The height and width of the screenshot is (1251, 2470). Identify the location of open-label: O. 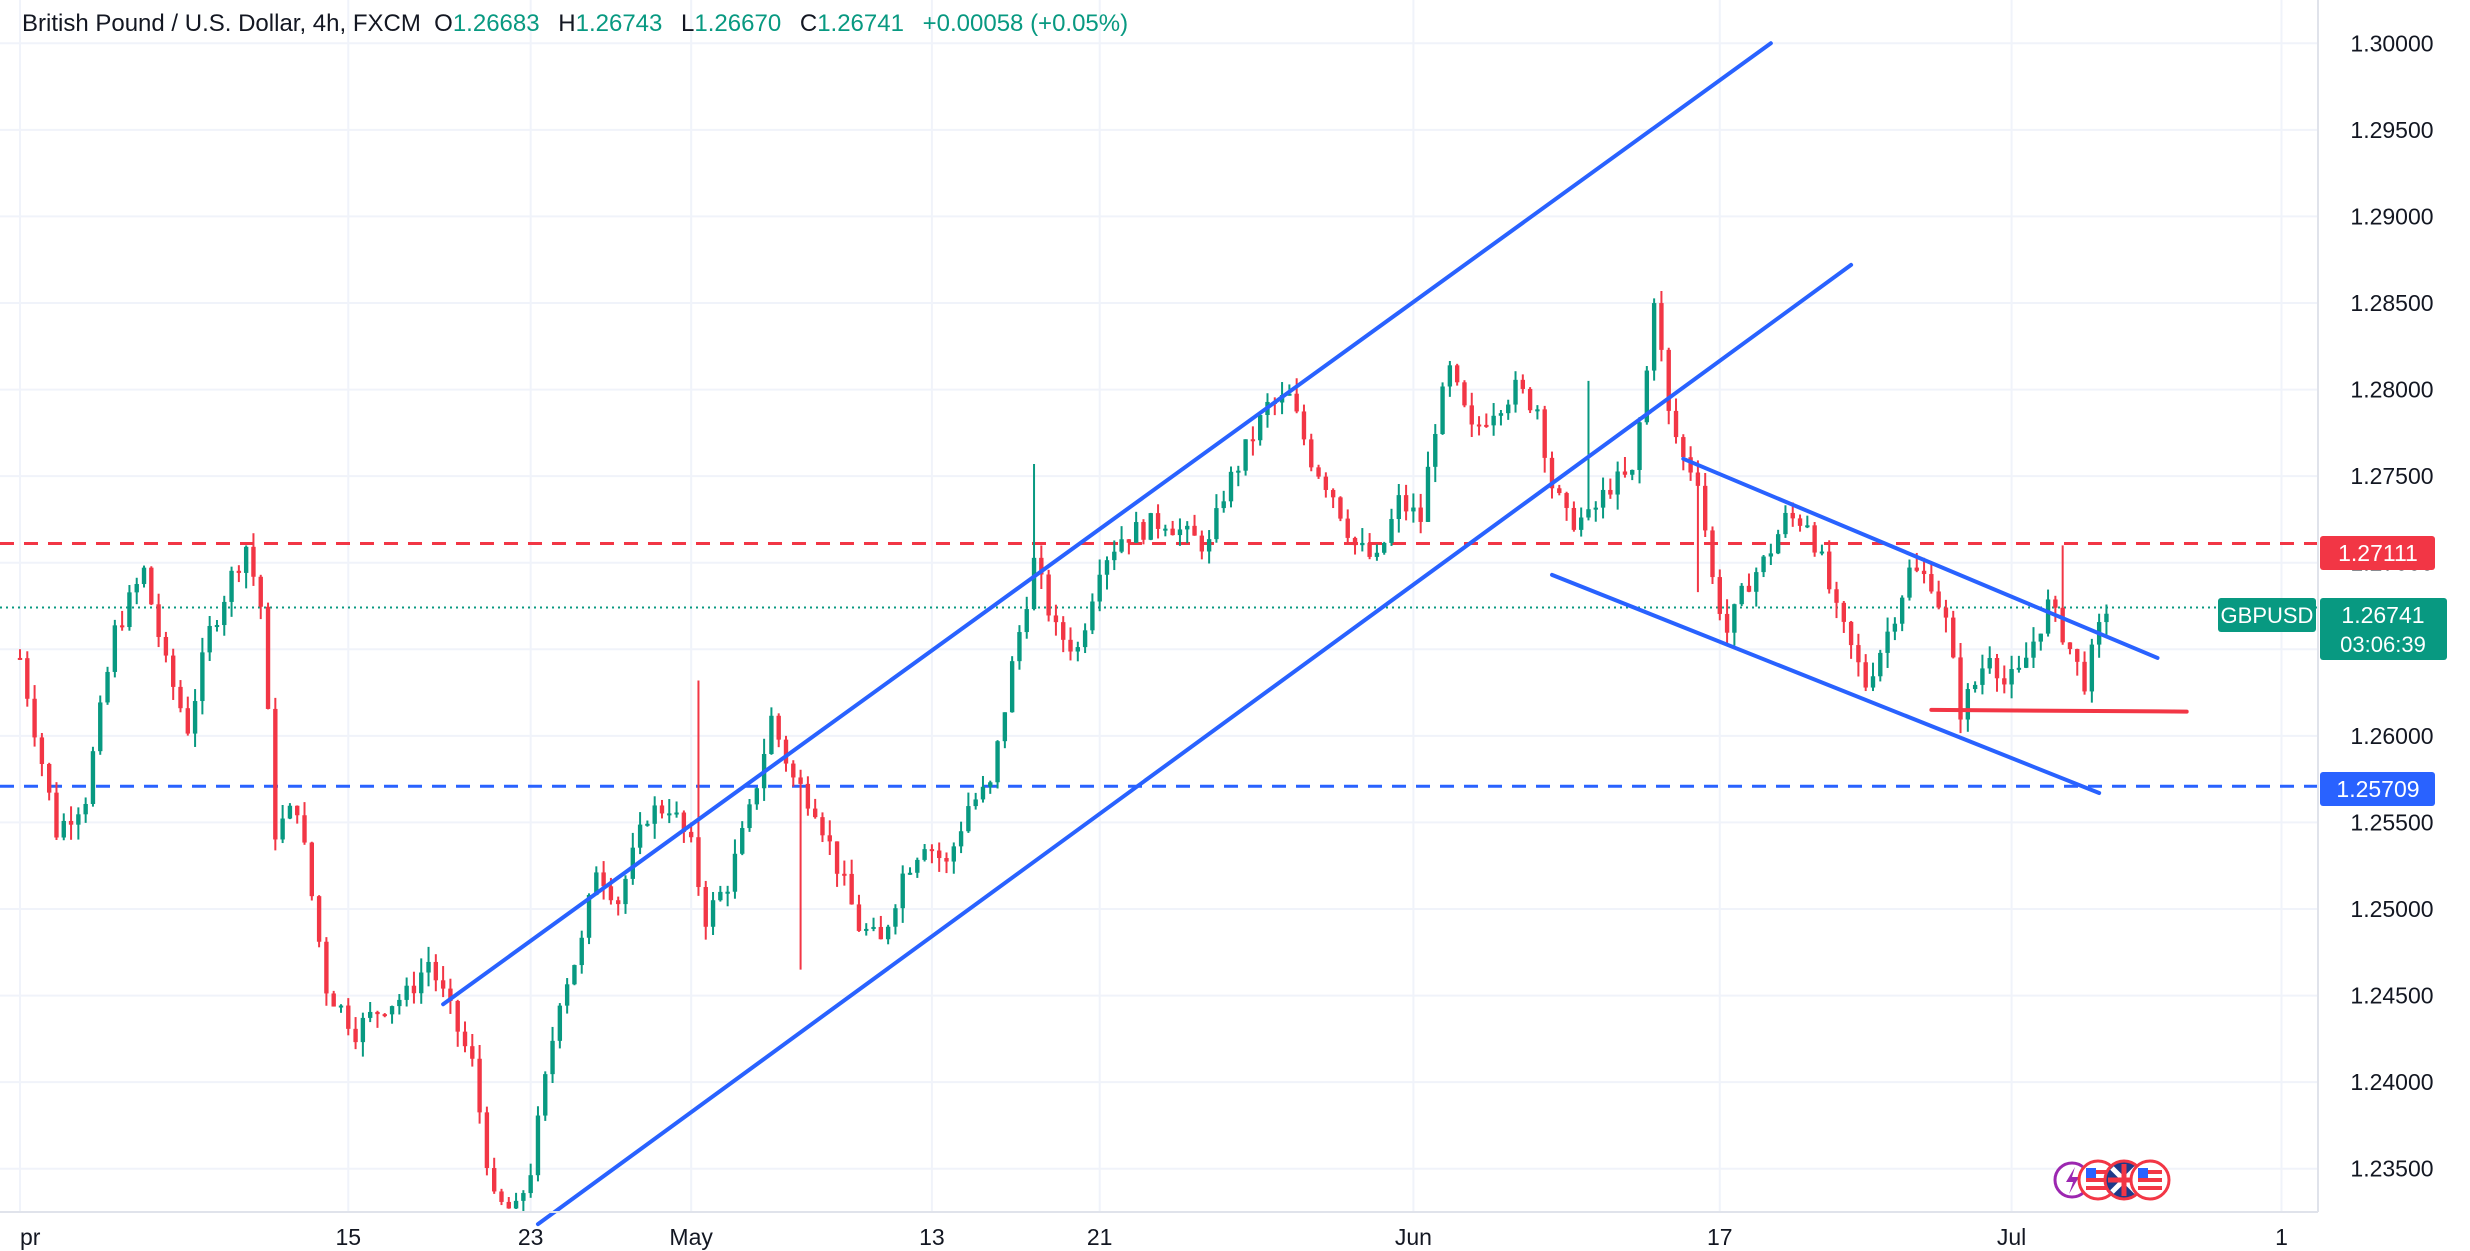
(443, 23).